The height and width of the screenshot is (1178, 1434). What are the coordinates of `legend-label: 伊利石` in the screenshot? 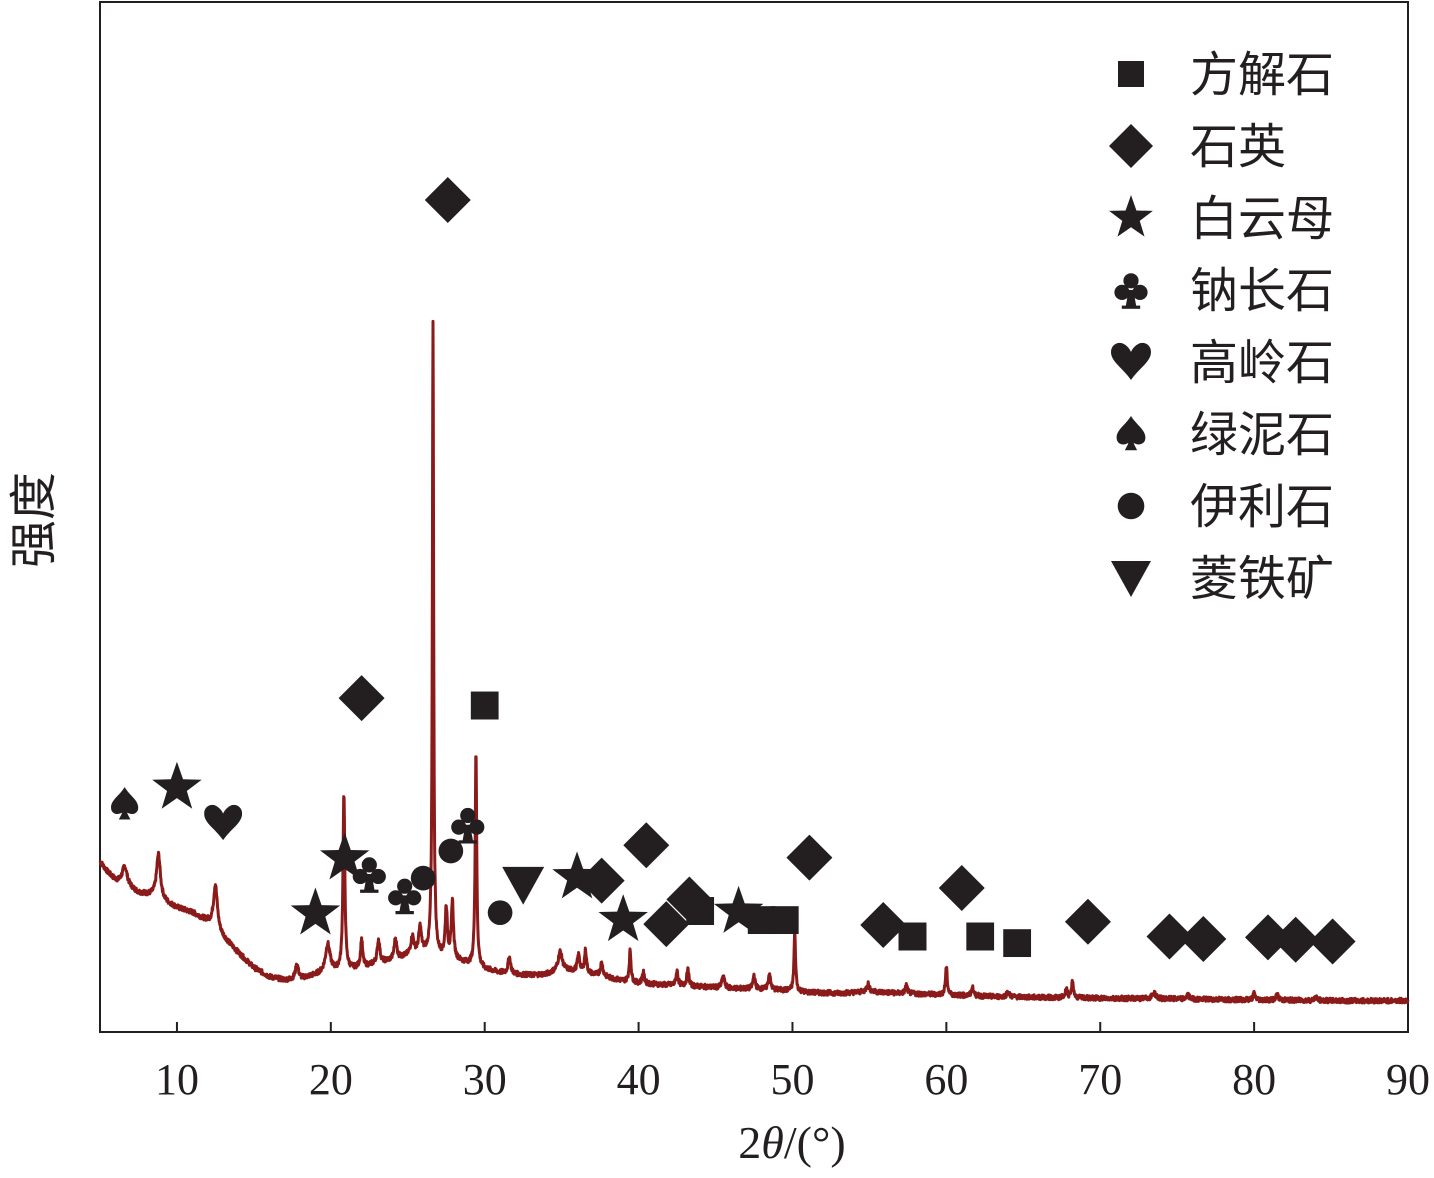 It's located at (1262, 507).